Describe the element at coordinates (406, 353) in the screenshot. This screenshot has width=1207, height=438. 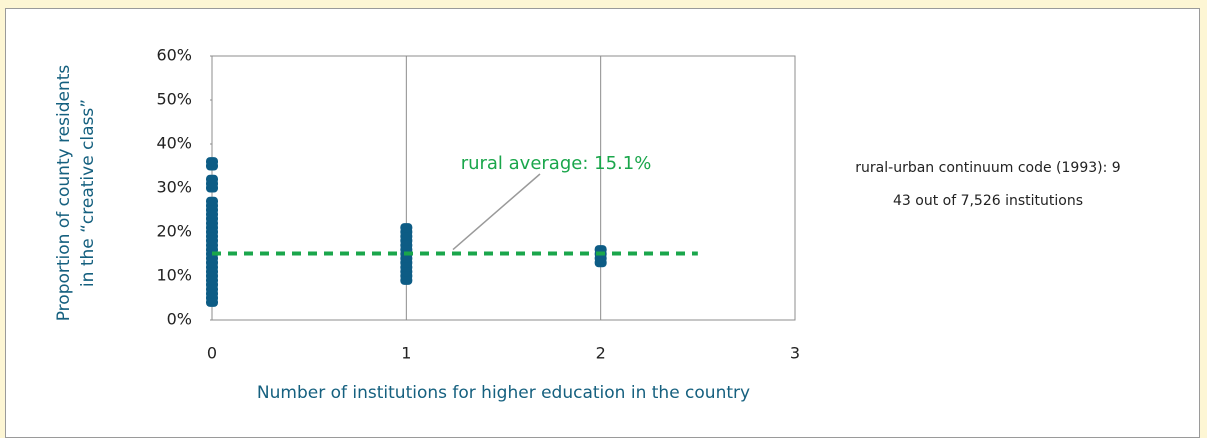
I see `x-tick-label: 1` at that location.